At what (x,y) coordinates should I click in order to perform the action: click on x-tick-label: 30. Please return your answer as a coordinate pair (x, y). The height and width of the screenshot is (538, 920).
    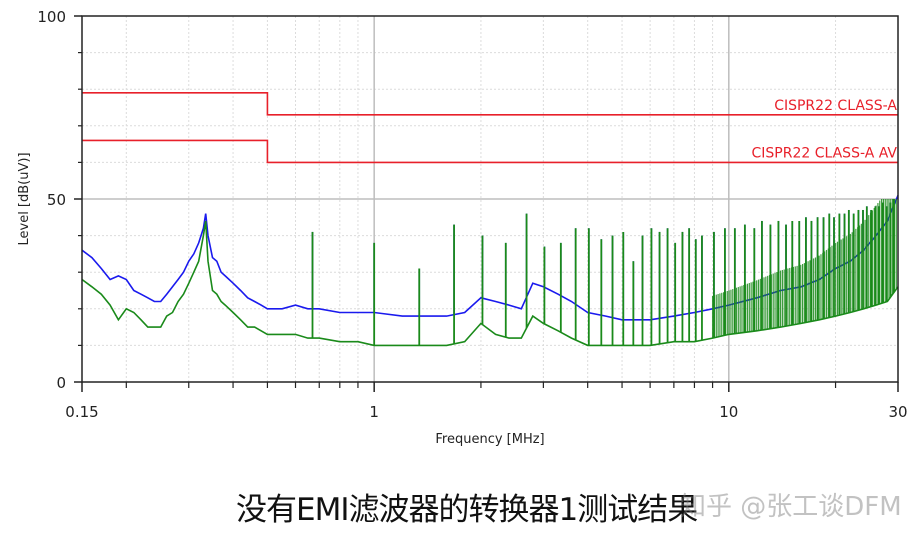
    Looking at the image, I should click on (897, 412).